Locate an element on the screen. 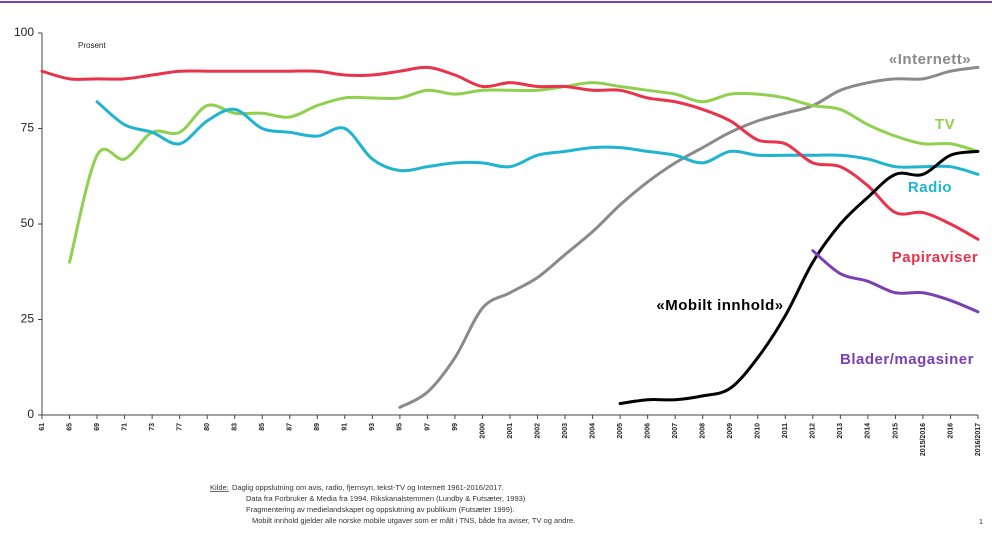  x-tick-label: 85 is located at coordinates (262, 427).